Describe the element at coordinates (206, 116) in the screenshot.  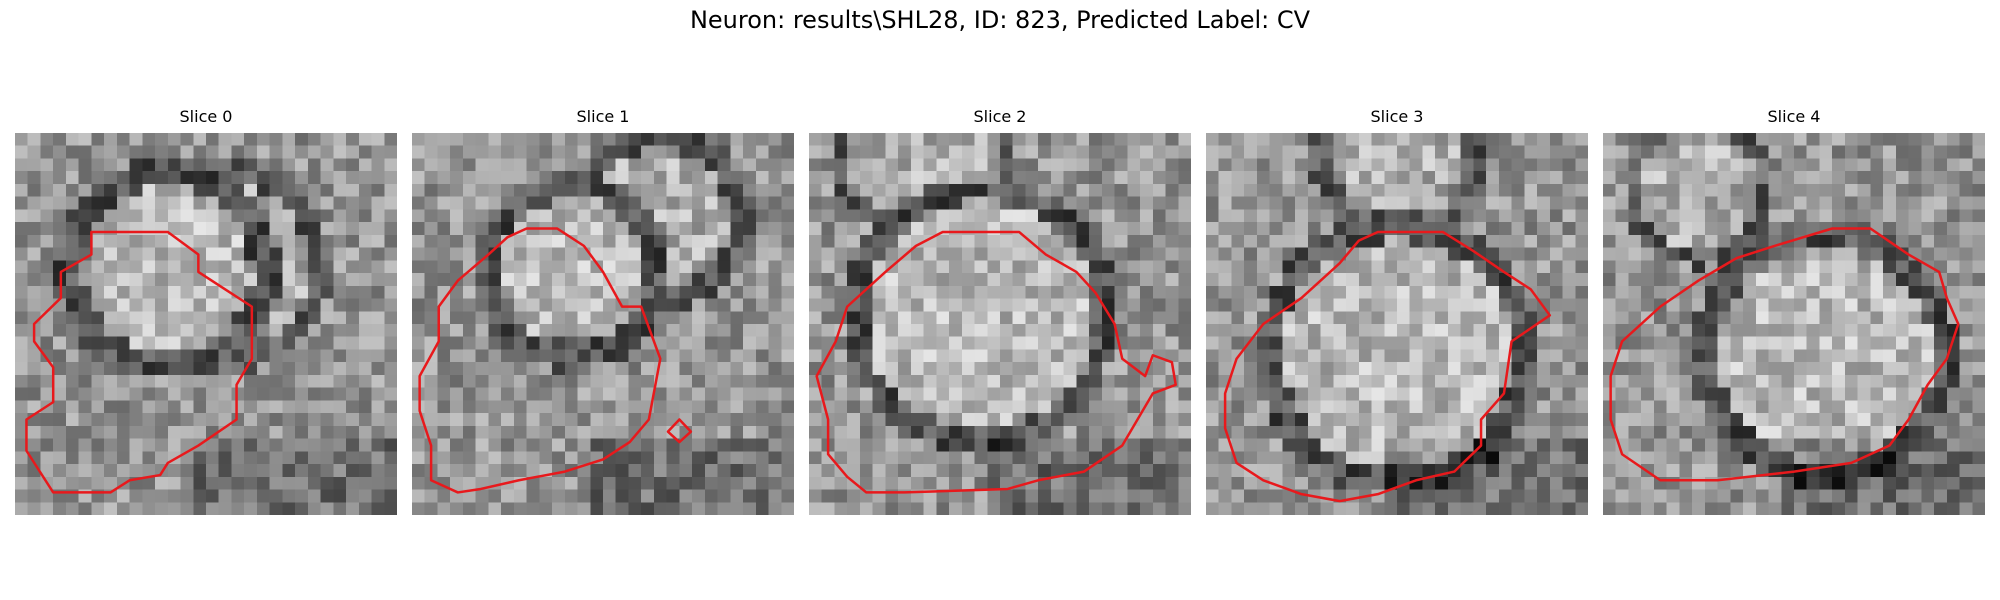
I see `slice-title-0: Slice 0` at that location.